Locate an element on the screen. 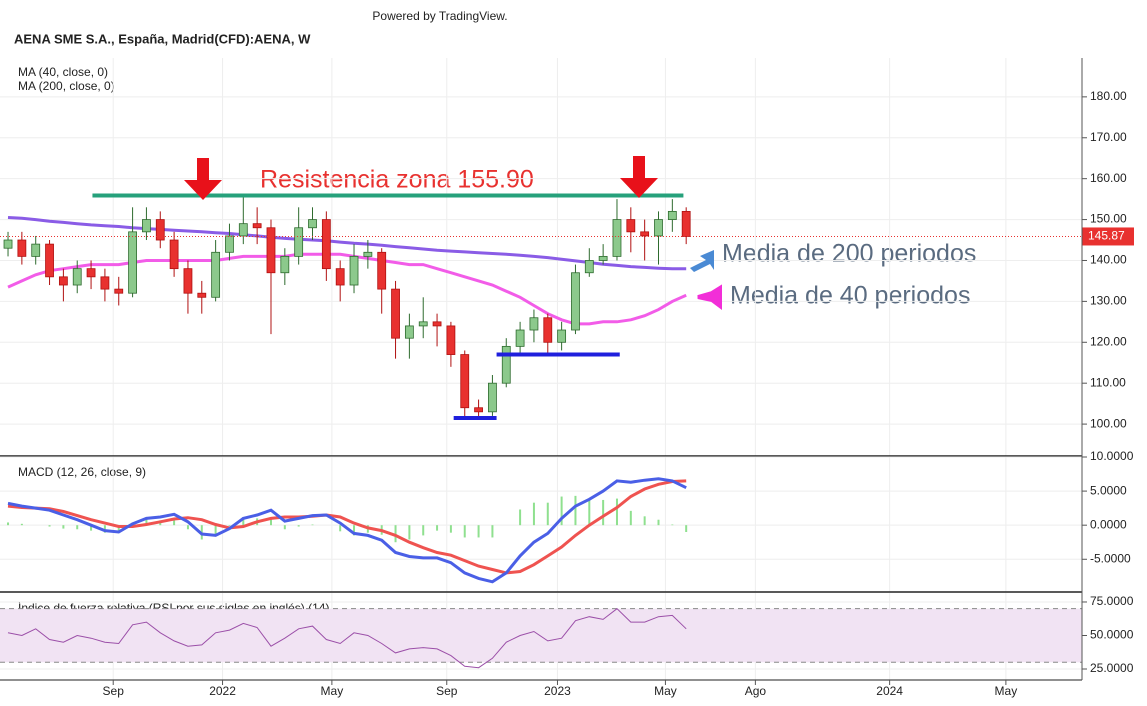  y-tick-label: 120.00 is located at coordinates (1108, 341).